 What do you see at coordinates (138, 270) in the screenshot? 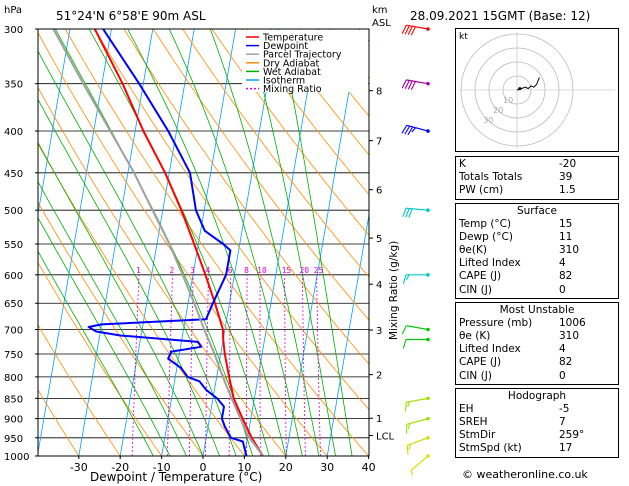
I see `mixing-ratio-label-1: 1` at bounding box center [138, 270].